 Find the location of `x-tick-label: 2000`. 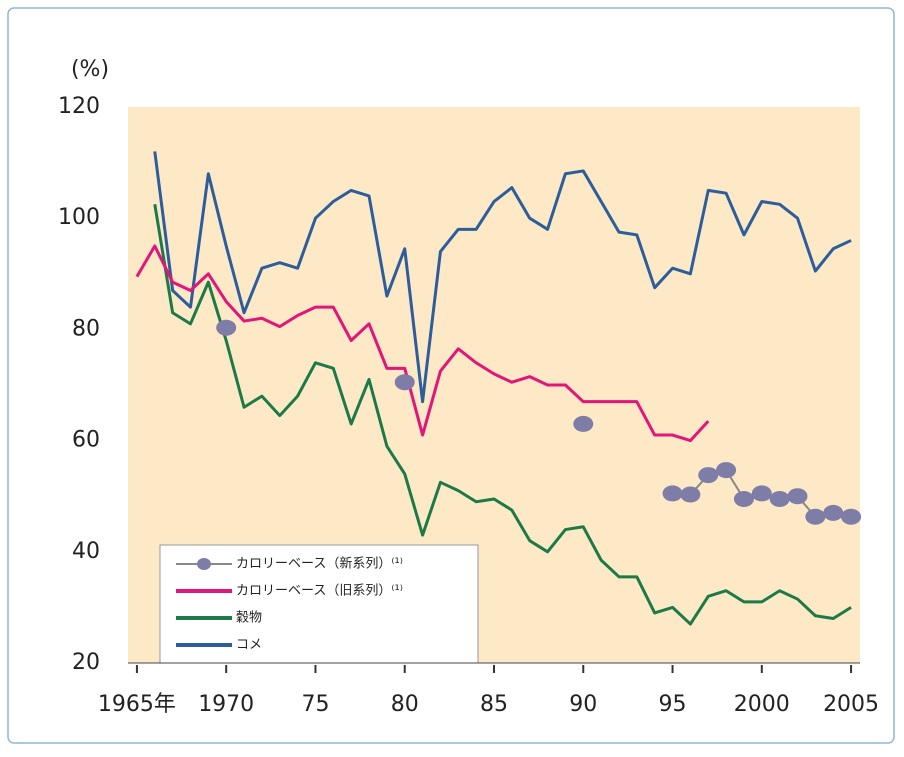

x-tick-label: 2000 is located at coordinates (762, 704).